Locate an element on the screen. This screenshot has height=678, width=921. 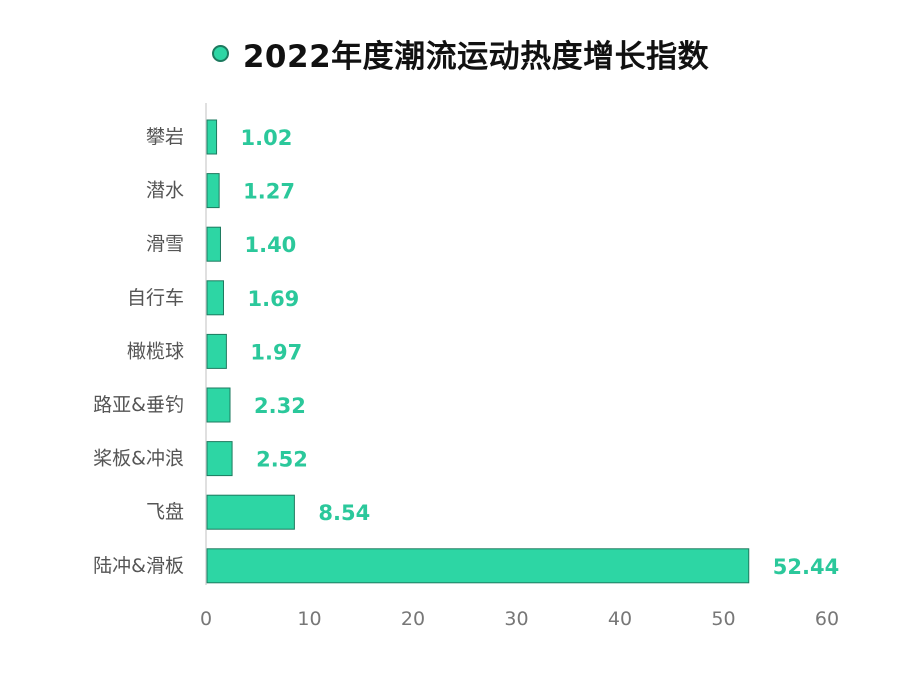
chart-title: 2022年度潮流运动热度增长指数 is located at coordinates (476, 56).